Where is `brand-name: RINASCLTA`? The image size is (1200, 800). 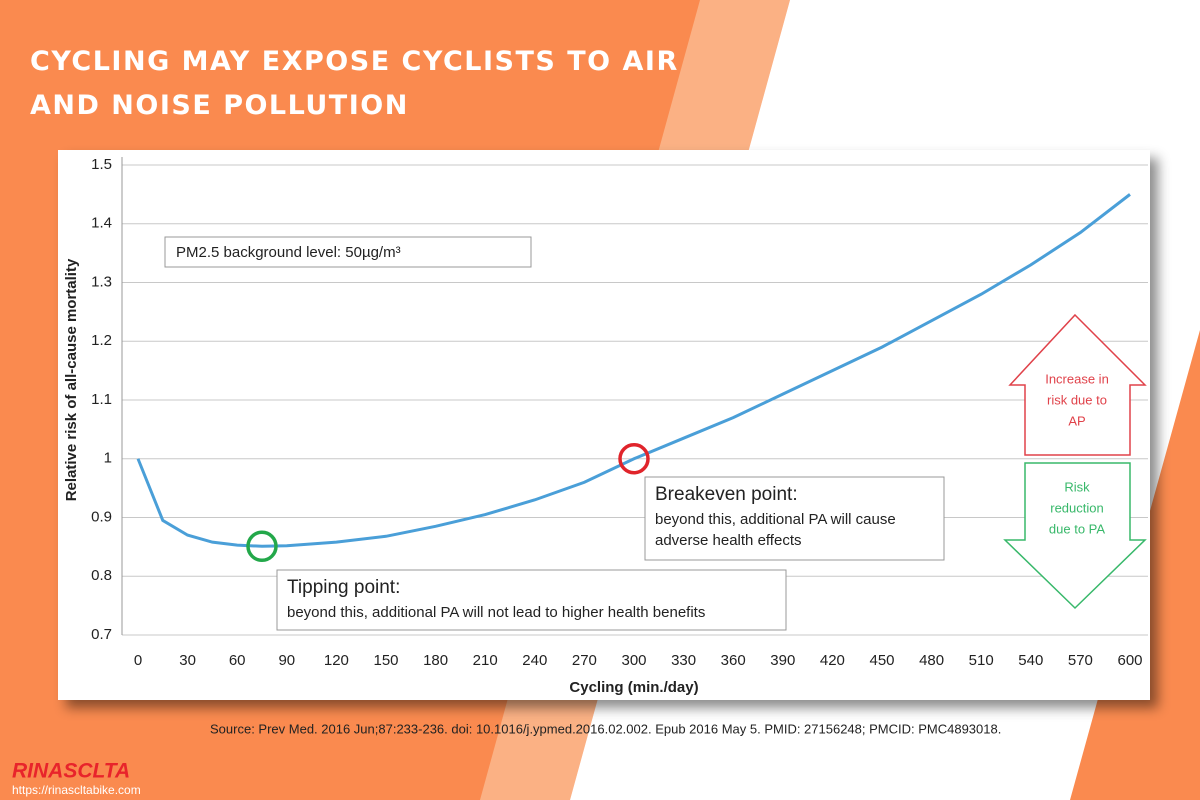 brand-name: RINASCLTA is located at coordinates (71, 771).